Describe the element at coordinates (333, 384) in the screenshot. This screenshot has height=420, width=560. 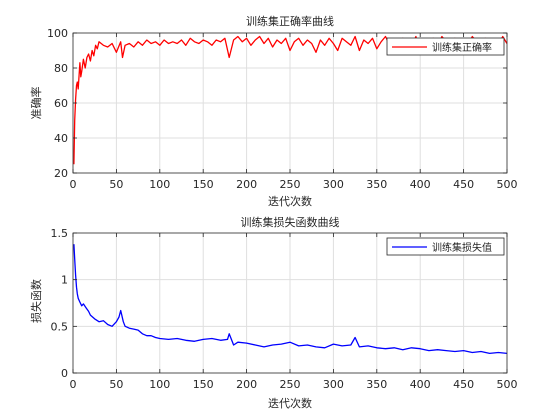
I see `loss-x-tick-label: 300` at that location.